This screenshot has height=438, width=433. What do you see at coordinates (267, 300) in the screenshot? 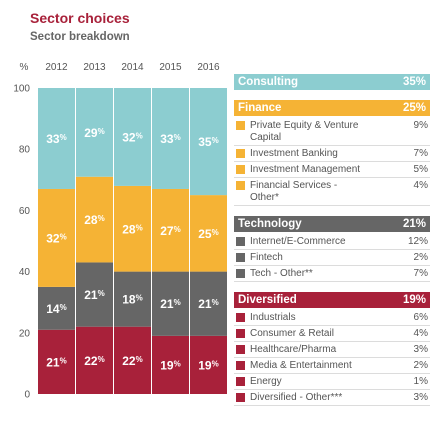
I see `legend-group-name: Diversified` at bounding box center [267, 300].